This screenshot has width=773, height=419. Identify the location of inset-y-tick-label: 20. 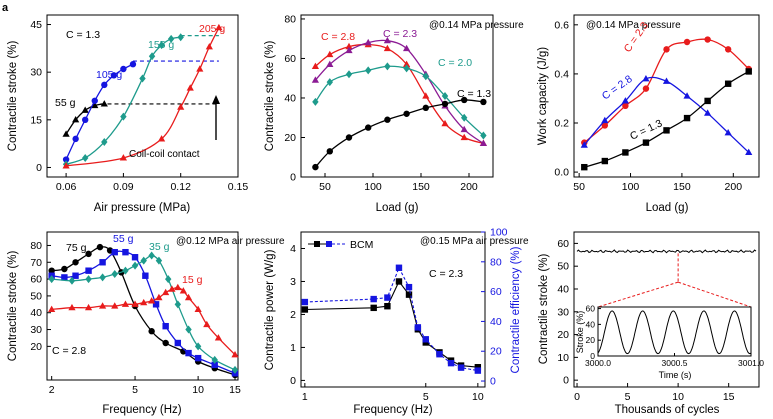
(591, 340).